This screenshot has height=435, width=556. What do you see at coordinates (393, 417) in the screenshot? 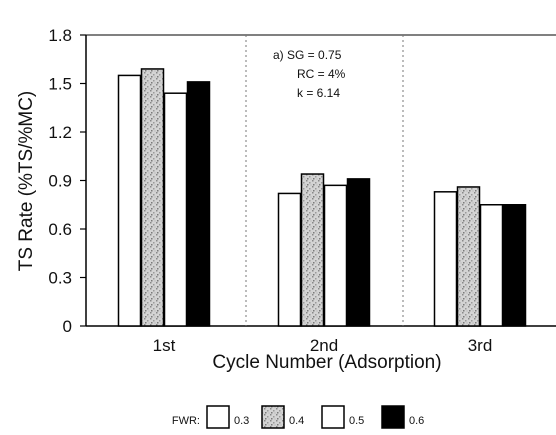
I see `legend-swatch-0.6` at bounding box center [393, 417].